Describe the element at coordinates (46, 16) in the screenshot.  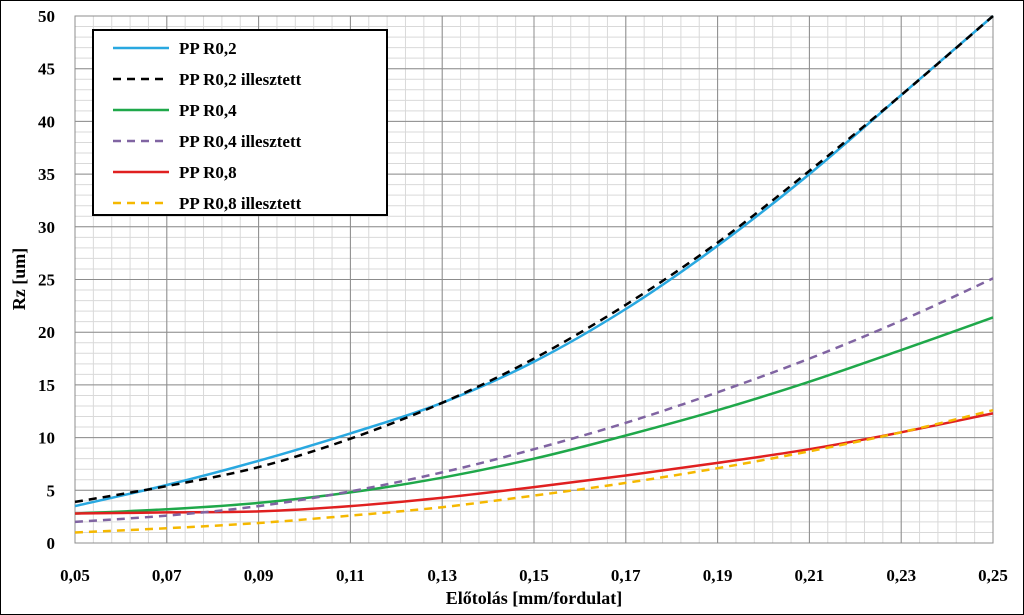
I see `y-tick-label: 50` at that location.